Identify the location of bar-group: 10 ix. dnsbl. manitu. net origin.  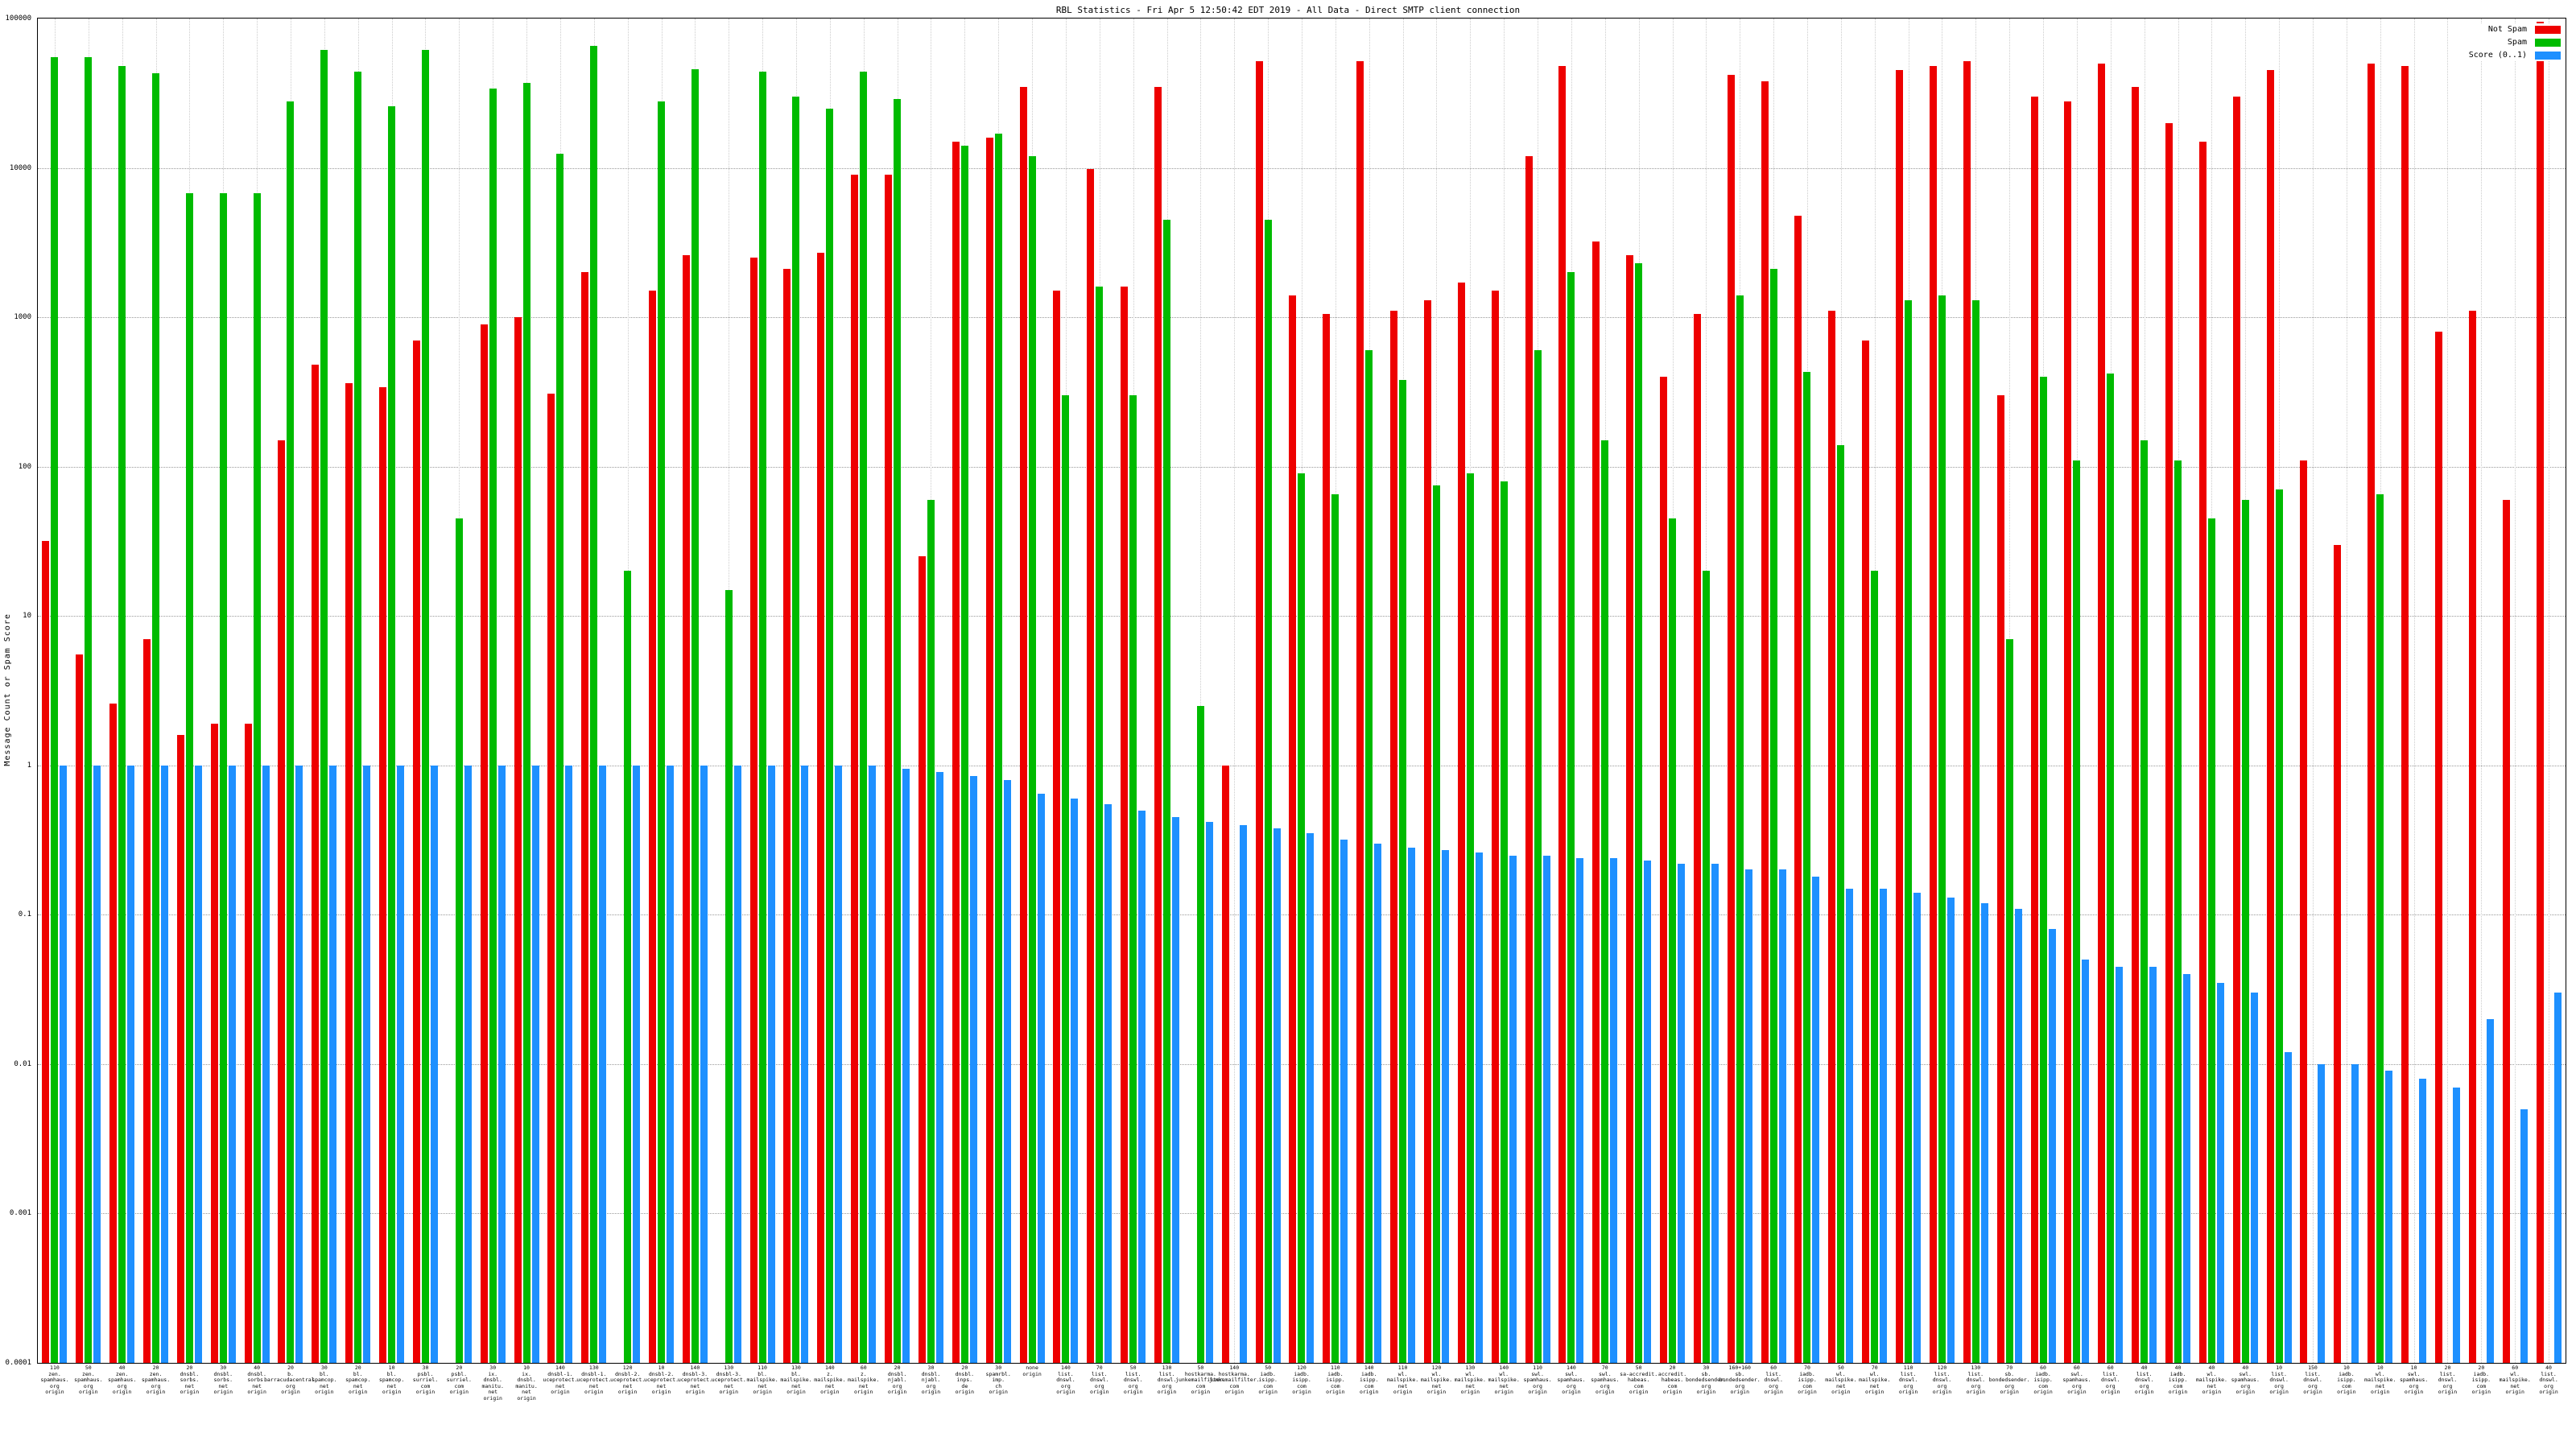
(526, 710).